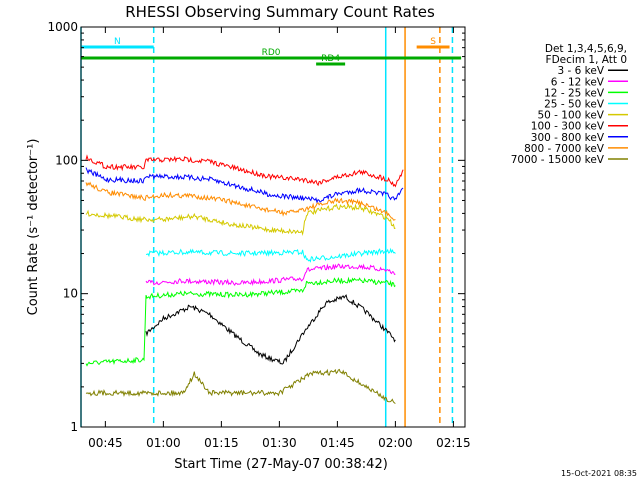 The image size is (640, 480). What do you see at coordinates (271, 53) in the screenshot?
I see `annotation-label-2: RD0` at bounding box center [271, 53].